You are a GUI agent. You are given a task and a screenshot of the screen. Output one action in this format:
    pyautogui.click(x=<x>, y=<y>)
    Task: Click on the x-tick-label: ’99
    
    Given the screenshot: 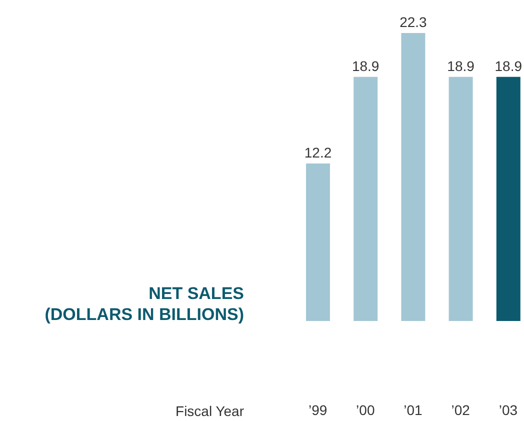 What is the action you would take?
    pyautogui.click(x=318, y=410)
    